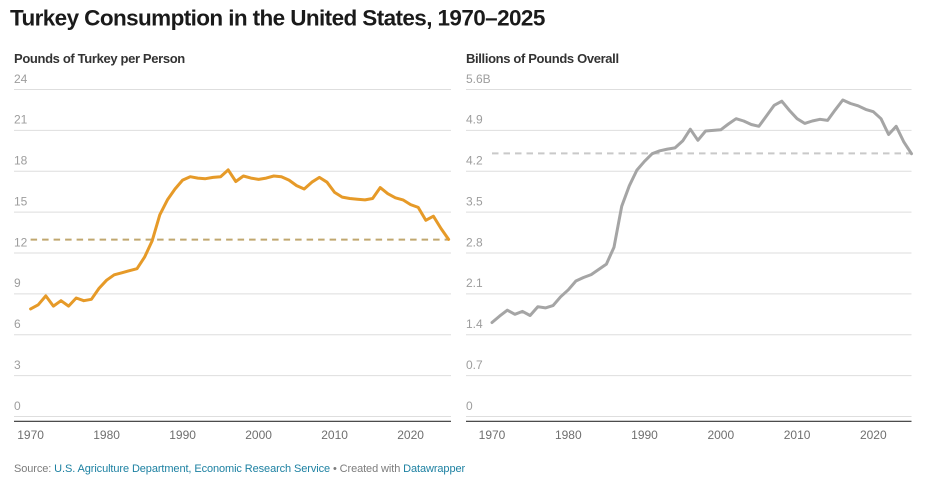 The image size is (944, 484). What do you see at coordinates (21, 161) in the screenshot?
I see `svg-text: 18` at bounding box center [21, 161].